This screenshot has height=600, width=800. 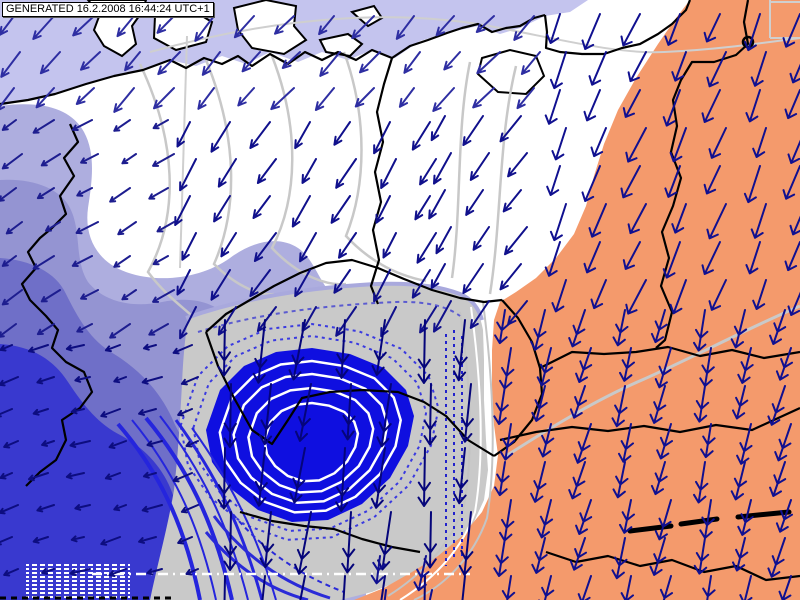 I want to click on baltic-north-sea, so click(x=294, y=53).